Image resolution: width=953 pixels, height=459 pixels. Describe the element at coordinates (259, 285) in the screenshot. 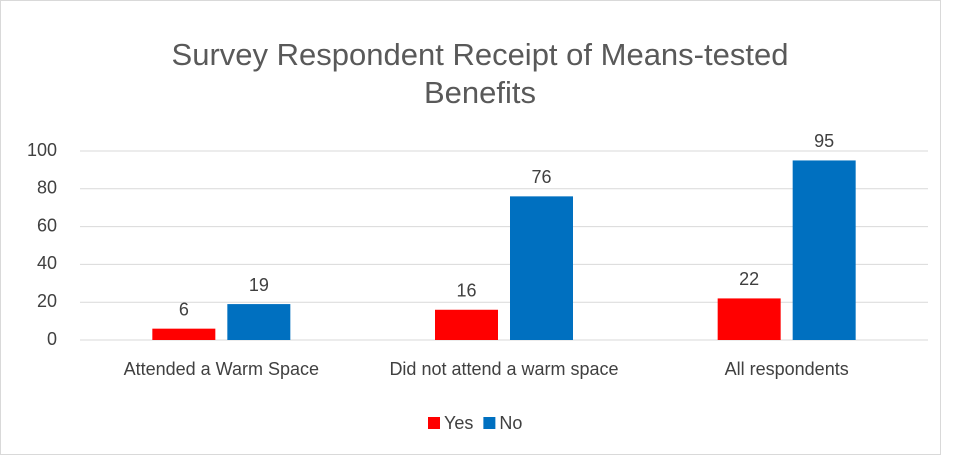

I see `data-label: 19` at that location.